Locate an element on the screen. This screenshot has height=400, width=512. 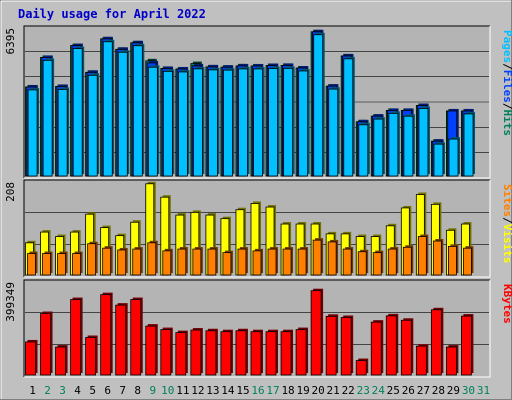
legend-visits: Visits is located at coordinates (506, 244).